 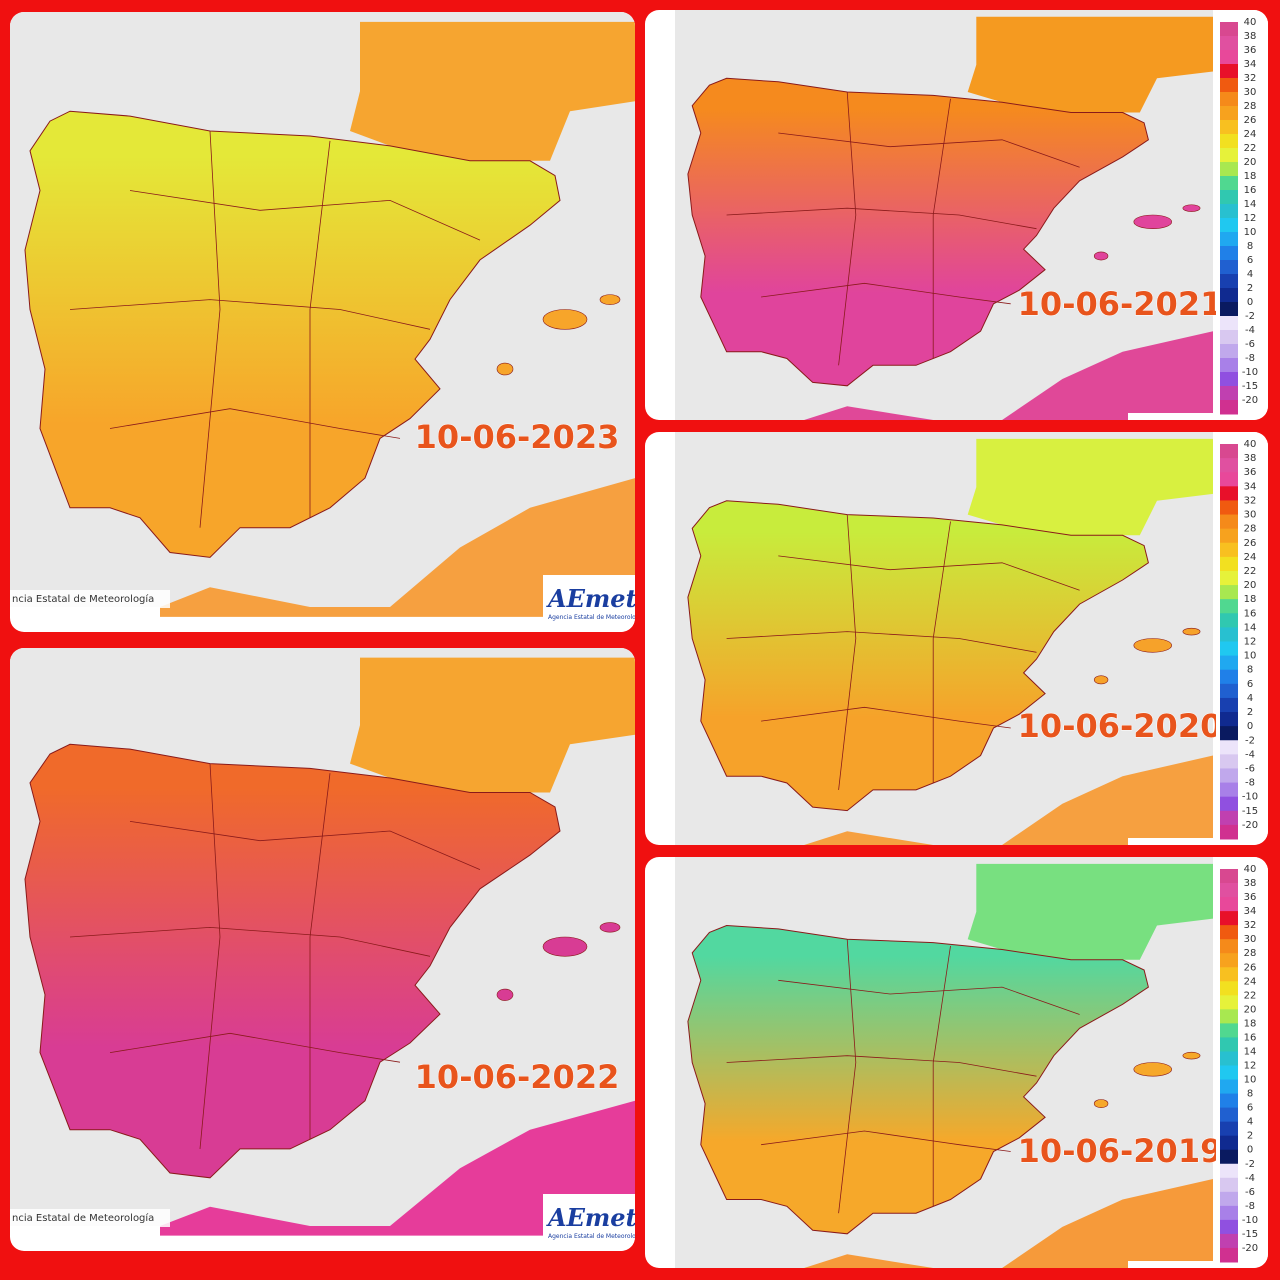 I want to click on legend-label: 20, so click(x=1250, y=585).